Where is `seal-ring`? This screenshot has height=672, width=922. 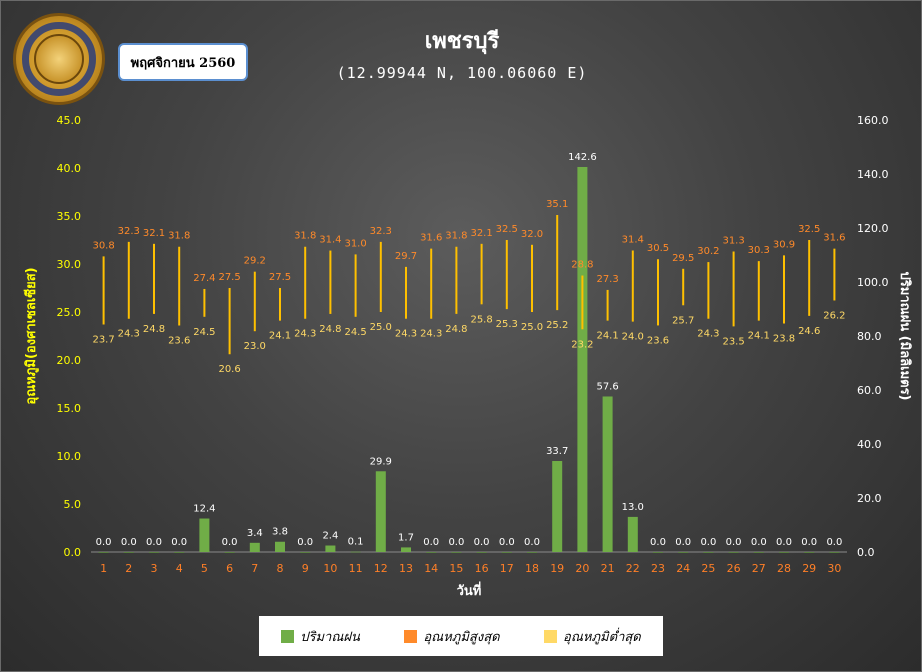 seal-ring is located at coordinates (59, 59).